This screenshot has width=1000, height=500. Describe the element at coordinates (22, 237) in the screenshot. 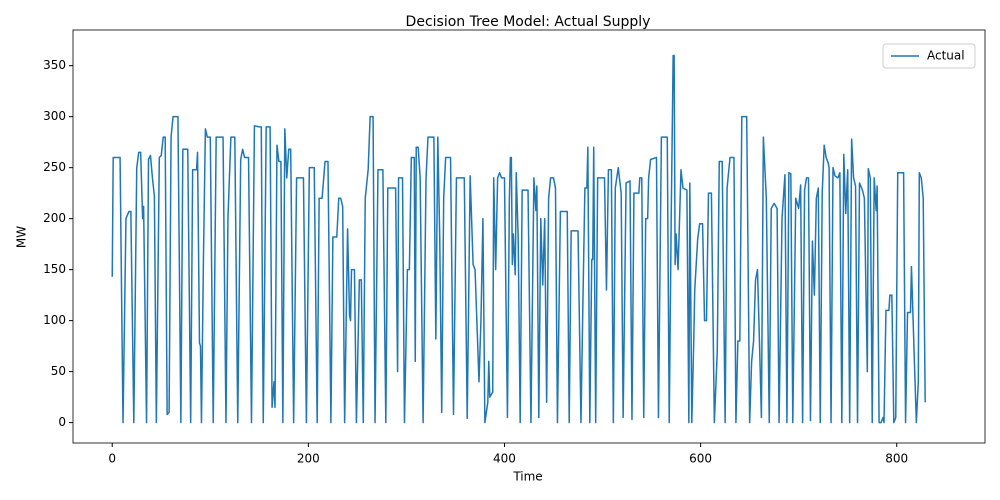

I see `y-axis-label: MW` at that location.